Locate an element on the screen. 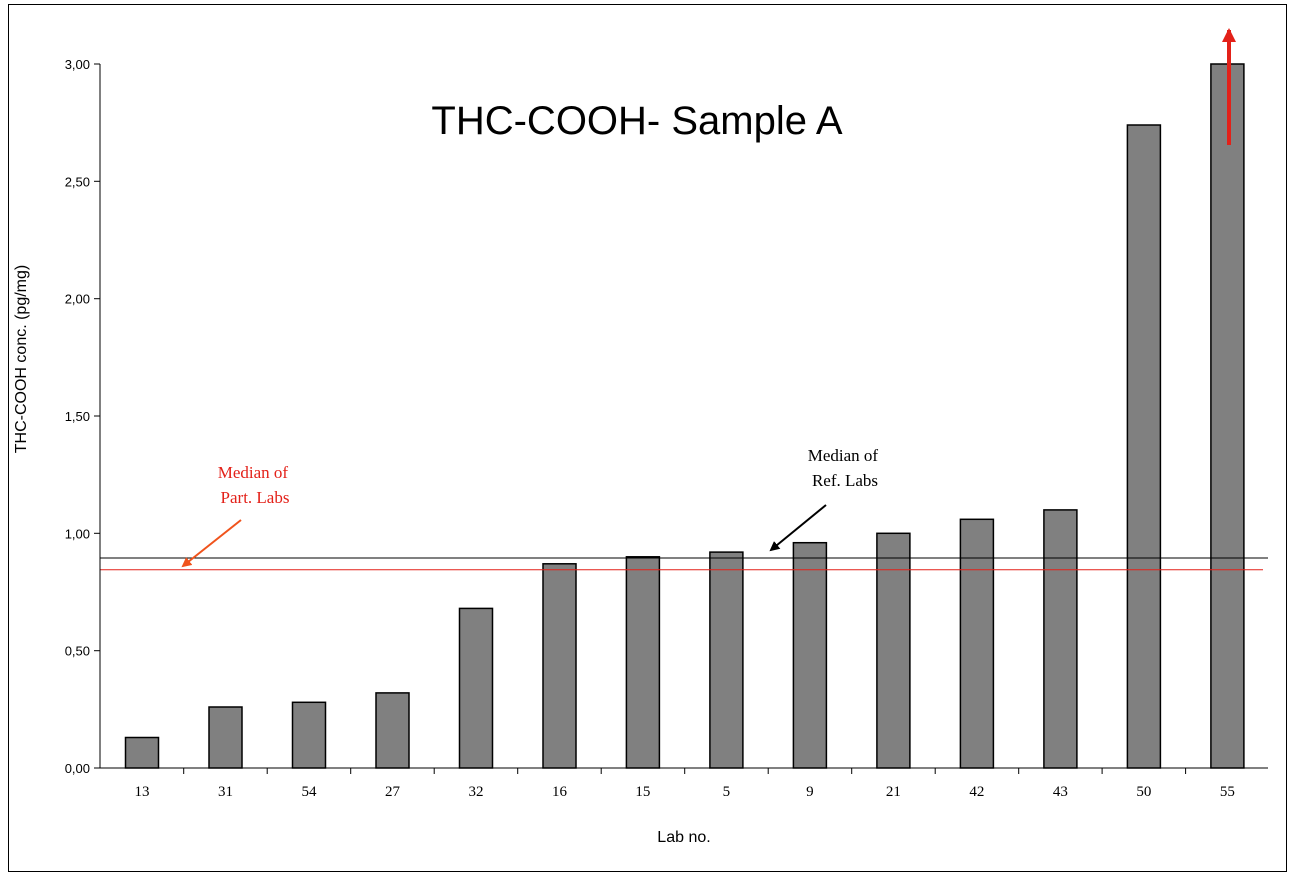  x-tick-label: 21 is located at coordinates (893, 792).